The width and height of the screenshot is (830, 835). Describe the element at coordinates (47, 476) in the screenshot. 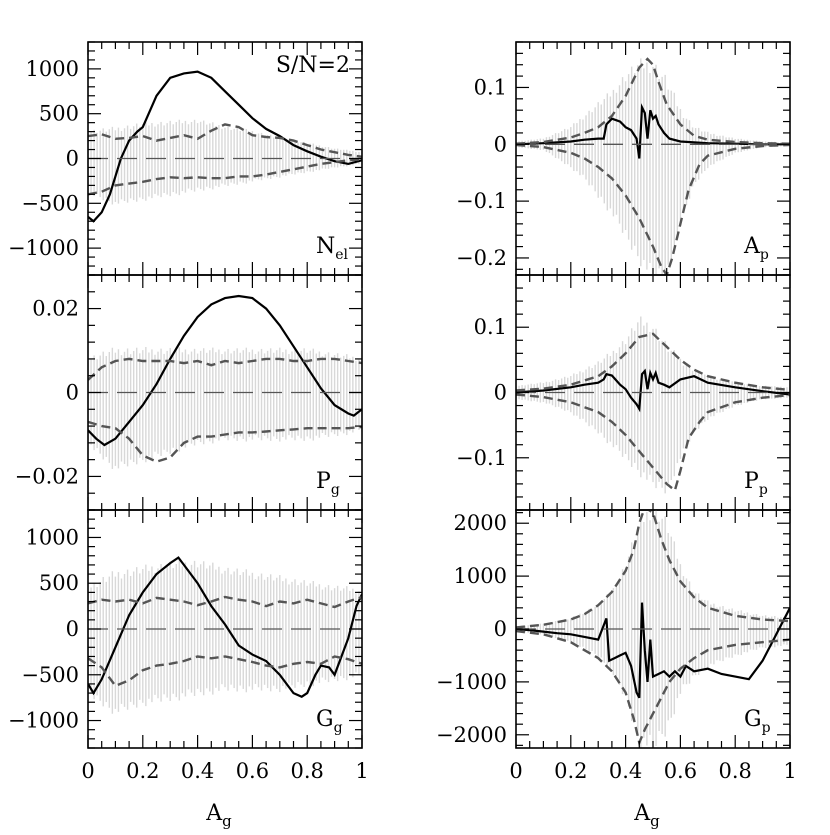

I see `y-tick-label: −0.02` at that location.